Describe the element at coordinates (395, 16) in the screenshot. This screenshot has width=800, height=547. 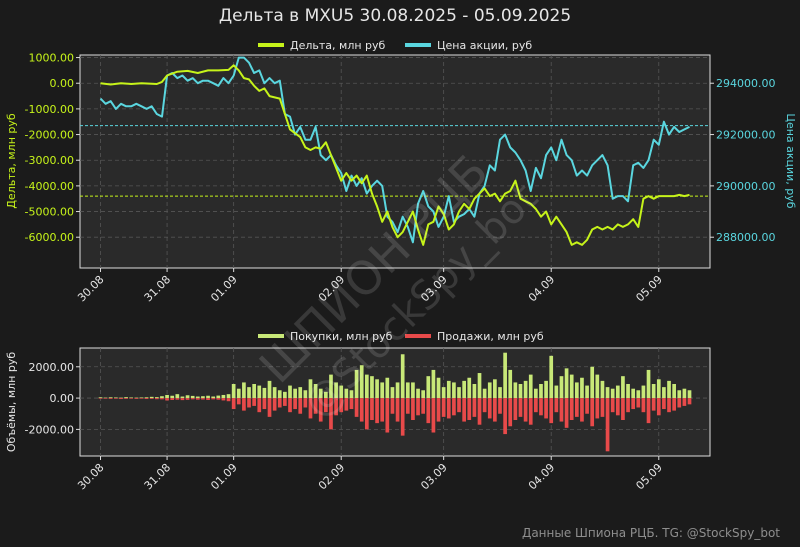
I see `chart-title: Дельта в MXU5 30.08.2025 - 05.09.2025` at that location.